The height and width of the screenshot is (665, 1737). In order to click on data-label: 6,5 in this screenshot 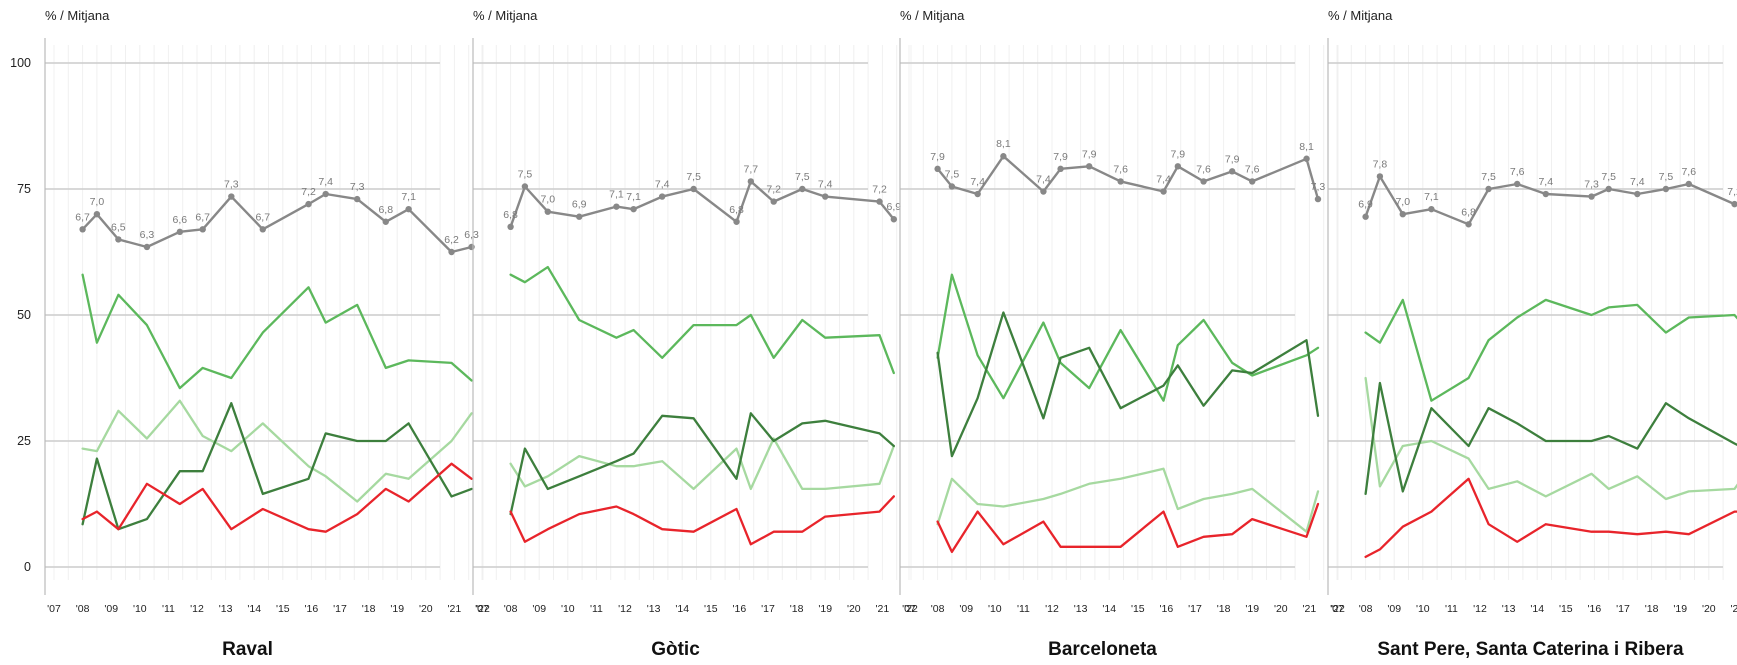, I will do `click(118, 227)`.